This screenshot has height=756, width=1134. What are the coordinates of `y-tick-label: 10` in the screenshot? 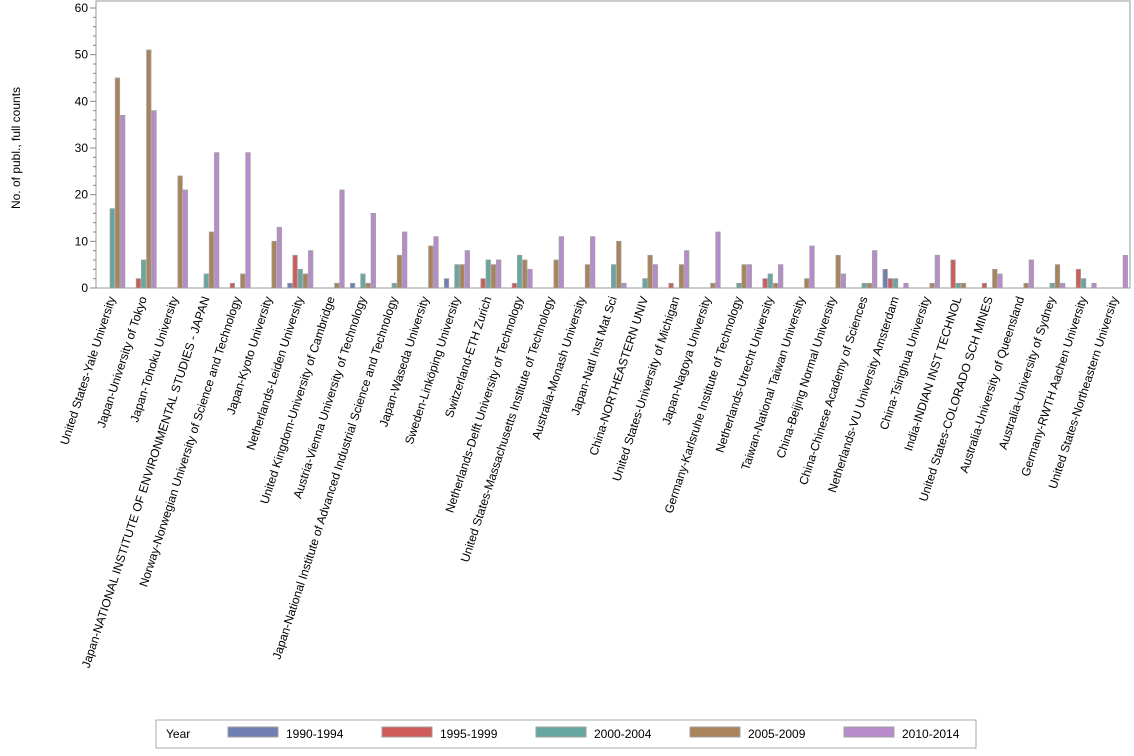 It's located at (82, 241).